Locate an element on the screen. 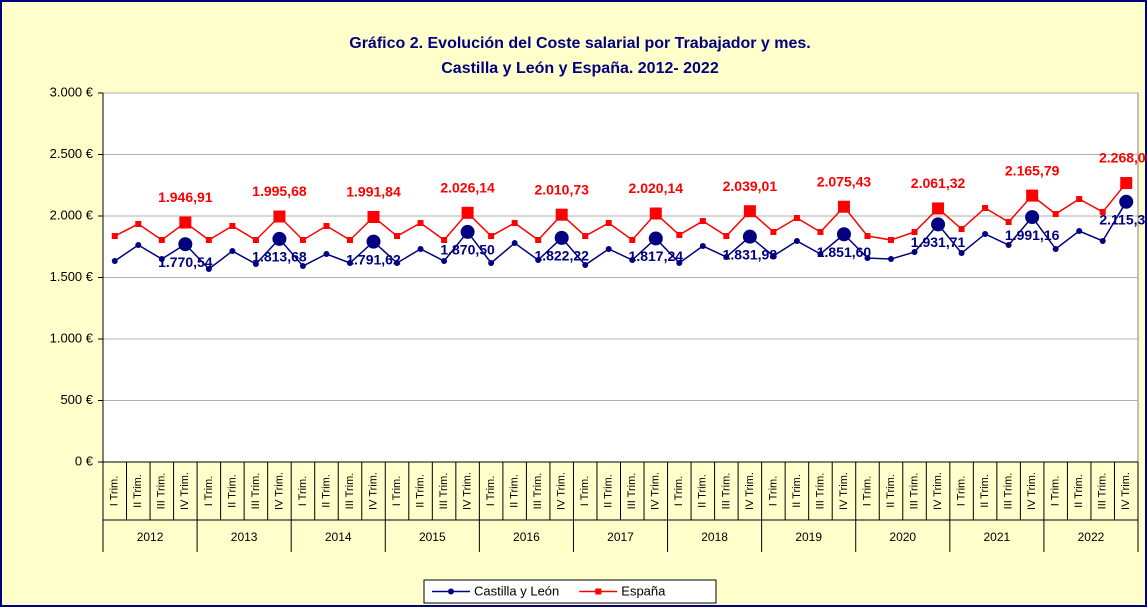 Image resolution: width=1147 pixels, height=607 pixels. legend-label: España is located at coordinates (643, 590).